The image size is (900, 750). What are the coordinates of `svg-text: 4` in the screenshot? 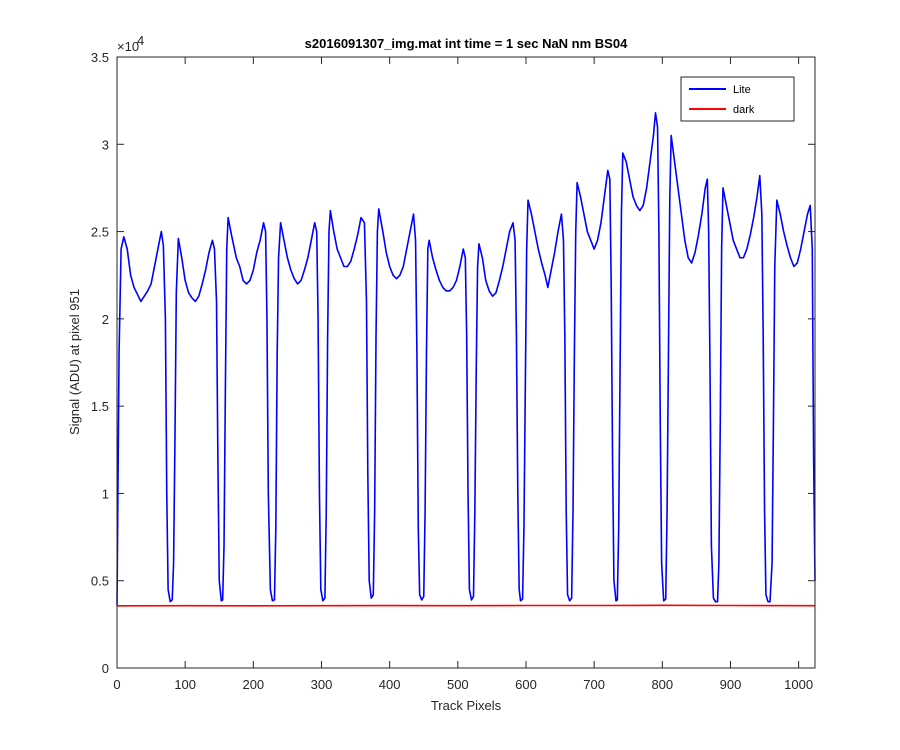 It's located at (140, 40).